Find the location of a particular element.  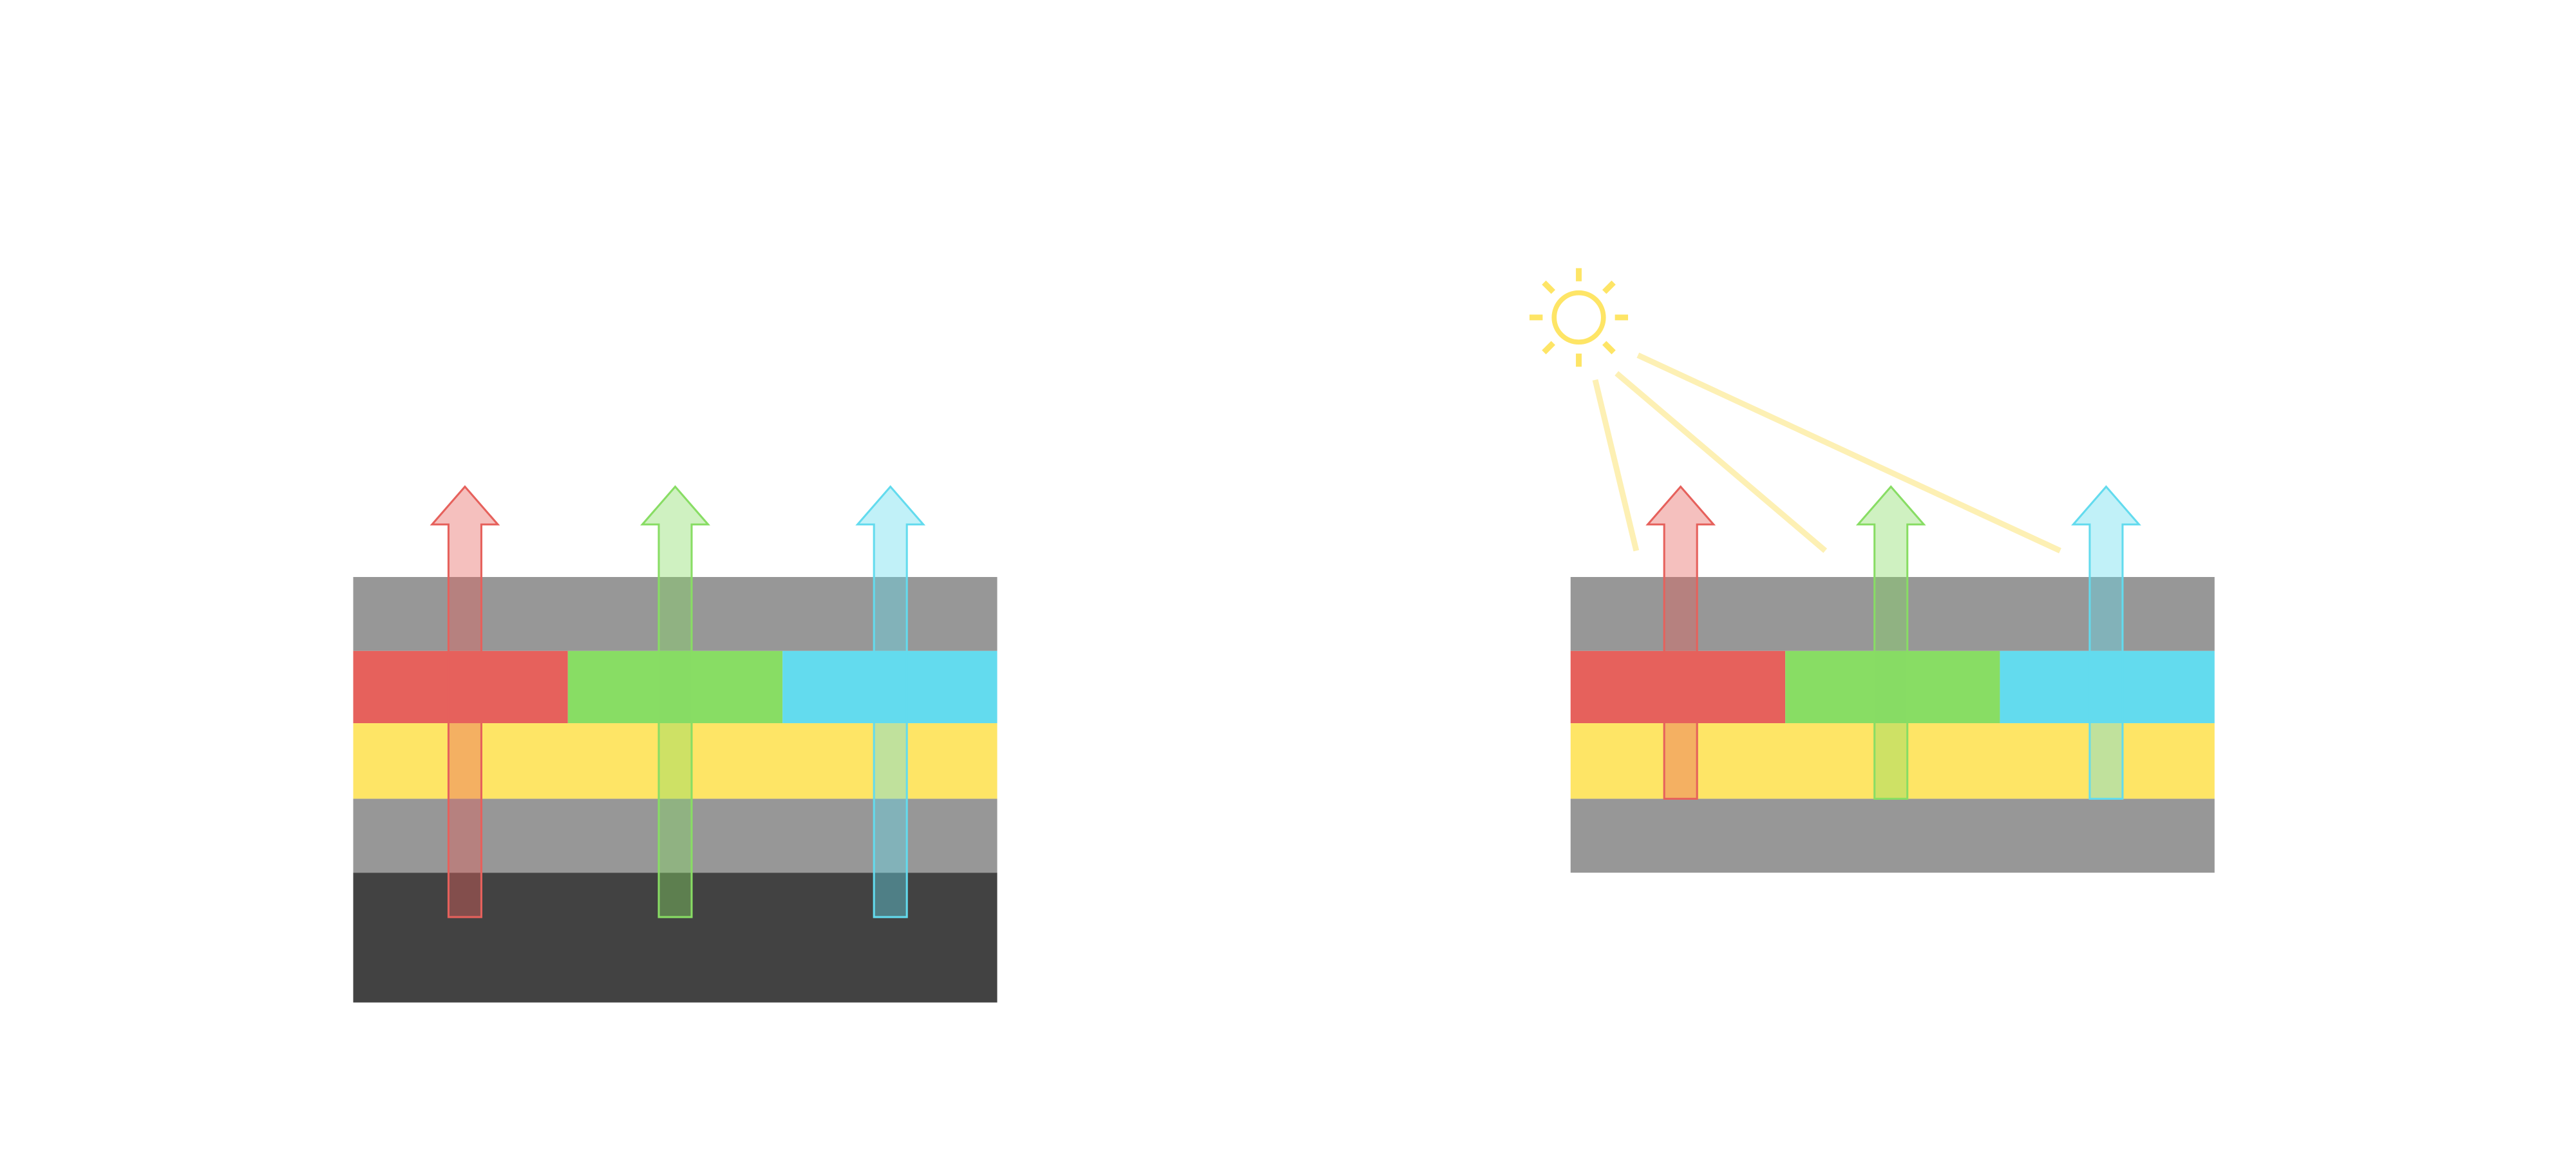

left-yellow-layer is located at coordinates (676, 761).